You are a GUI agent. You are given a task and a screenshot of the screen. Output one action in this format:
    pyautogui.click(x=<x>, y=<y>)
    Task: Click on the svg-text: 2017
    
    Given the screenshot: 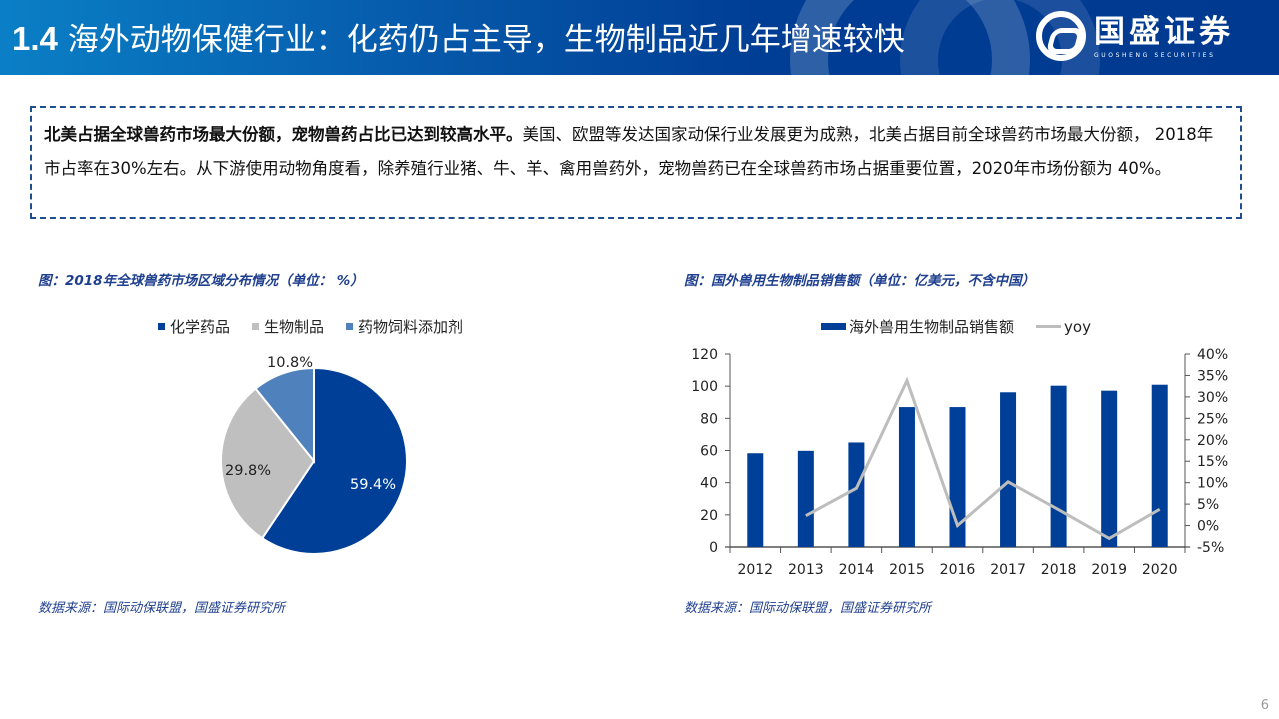 What is the action you would take?
    pyautogui.click(x=1008, y=570)
    